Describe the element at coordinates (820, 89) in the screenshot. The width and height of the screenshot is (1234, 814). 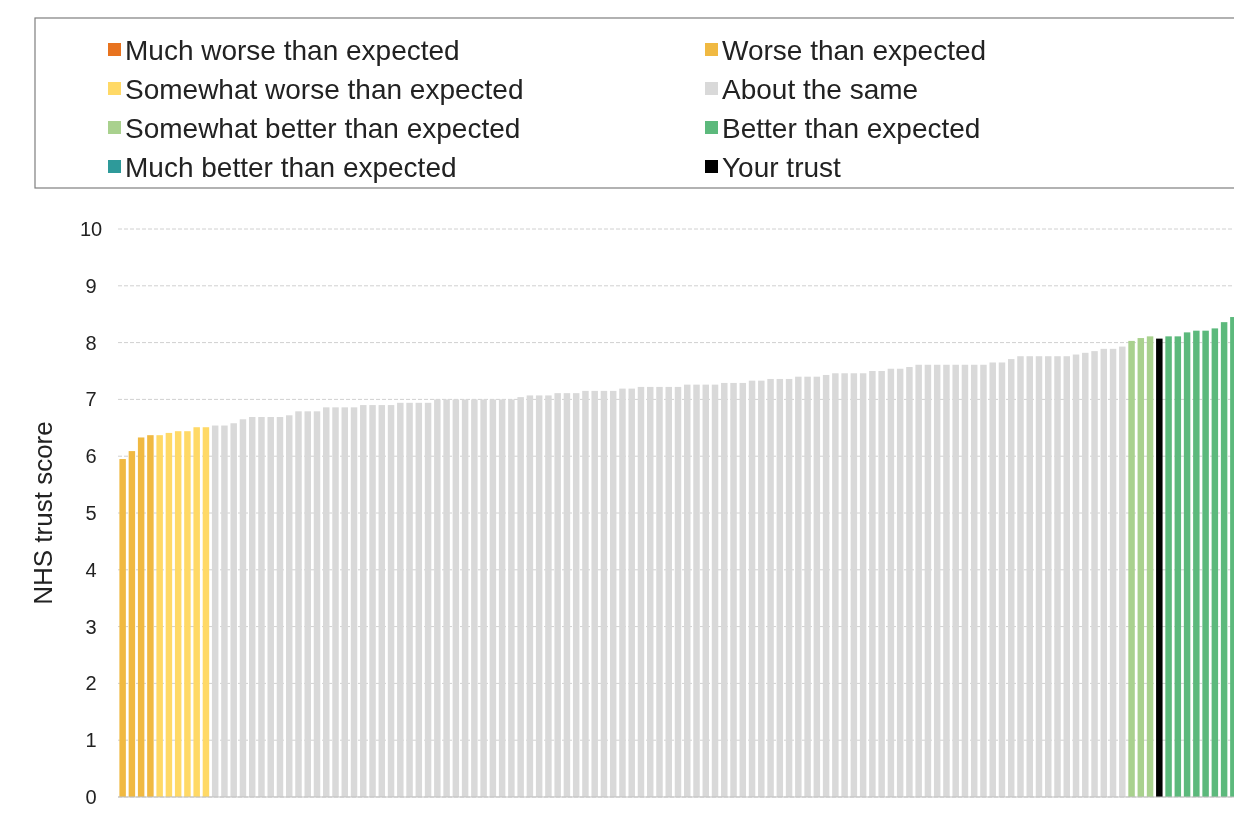
I see `legend-label: About the same` at that location.